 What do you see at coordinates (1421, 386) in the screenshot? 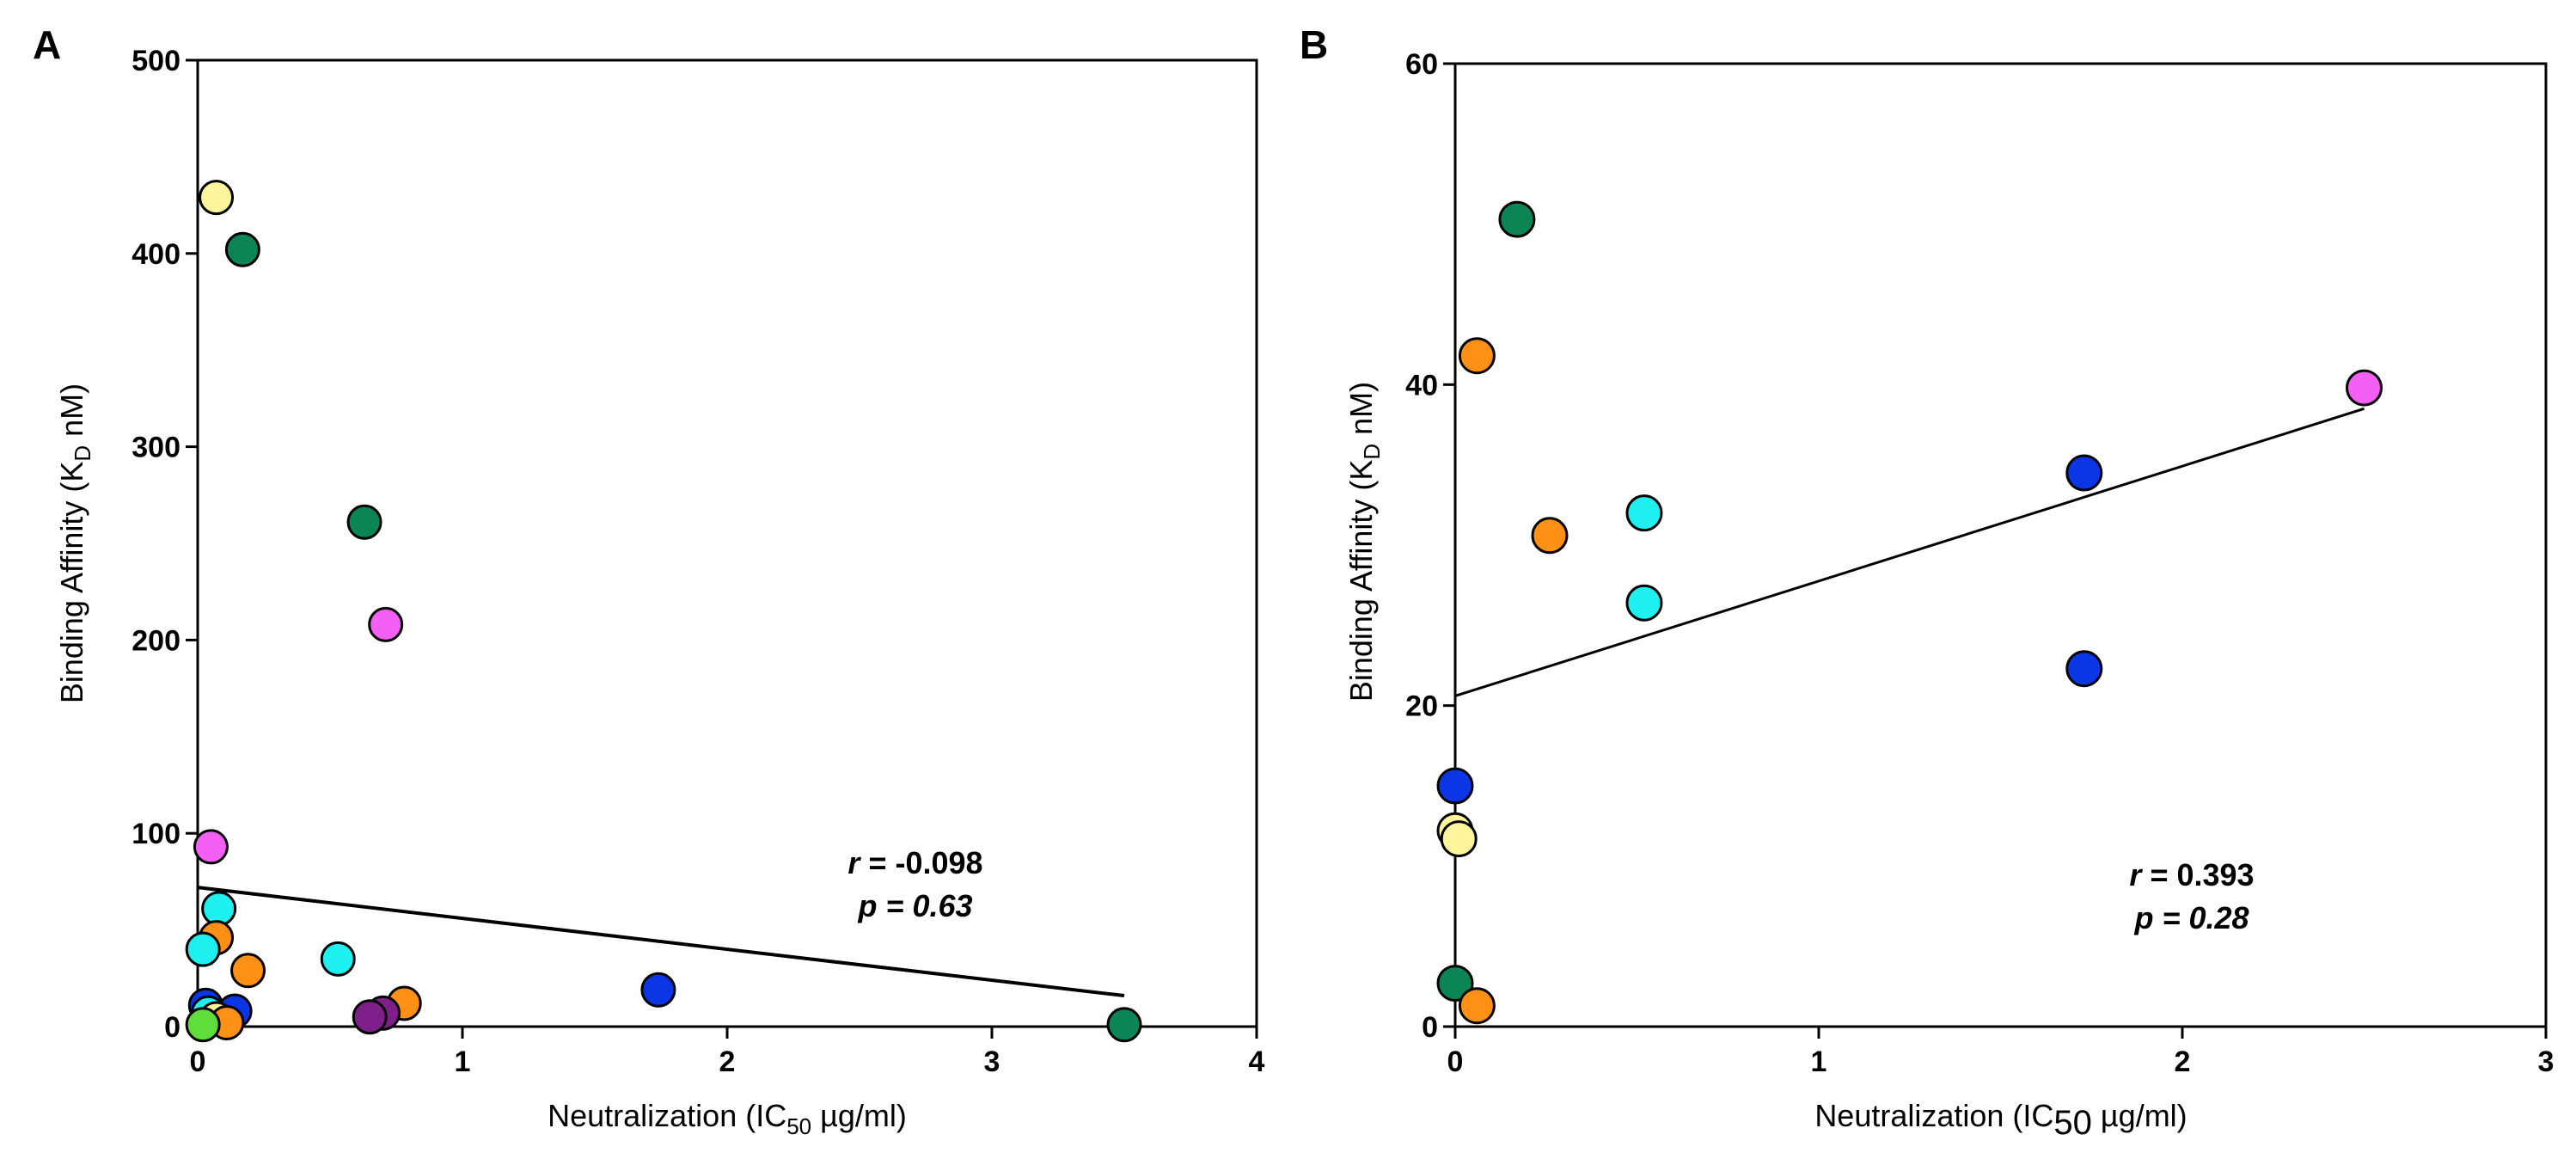
I see `panel-b-y-tick-label: 40` at bounding box center [1421, 386].